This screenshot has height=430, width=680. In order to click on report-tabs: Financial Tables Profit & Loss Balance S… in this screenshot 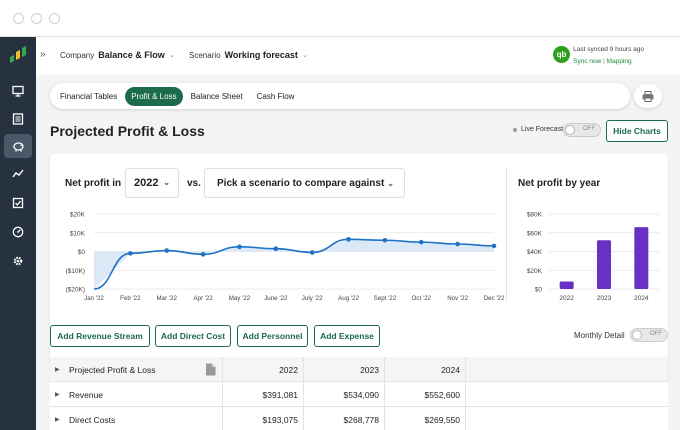, I will do `click(340, 96)`.